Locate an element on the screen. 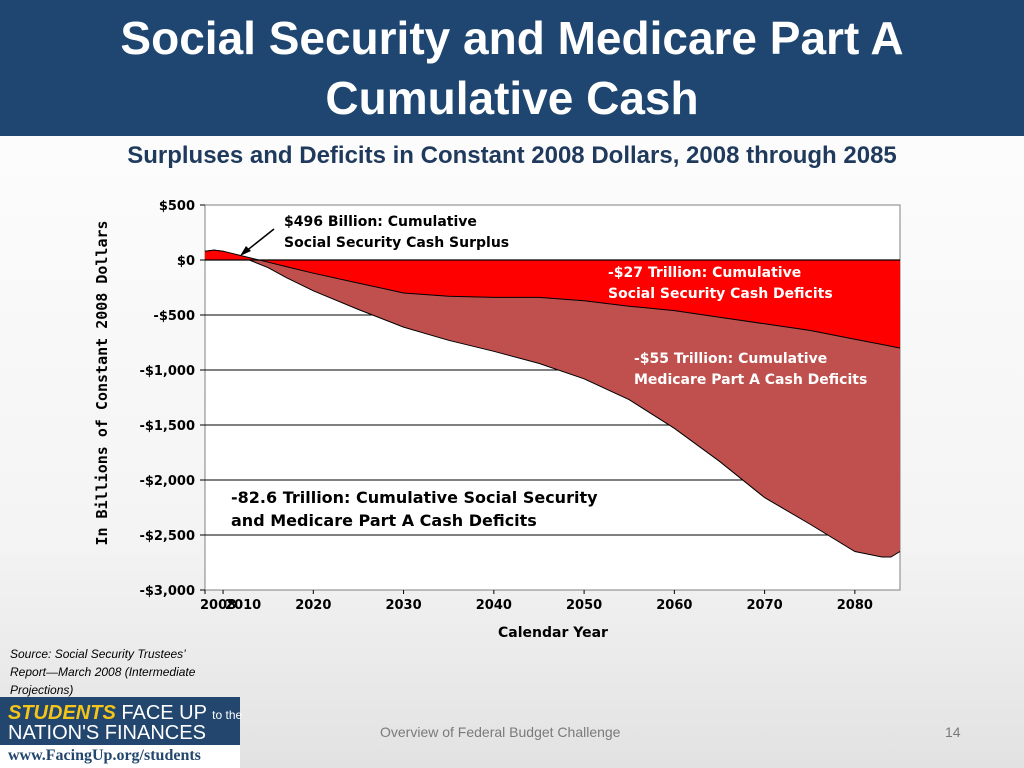 Image resolution: width=1024 pixels, height=768 pixels. annotation-ss-deficit-line-2: Social Security Cash Deficits is located at coordinates (720, 294).